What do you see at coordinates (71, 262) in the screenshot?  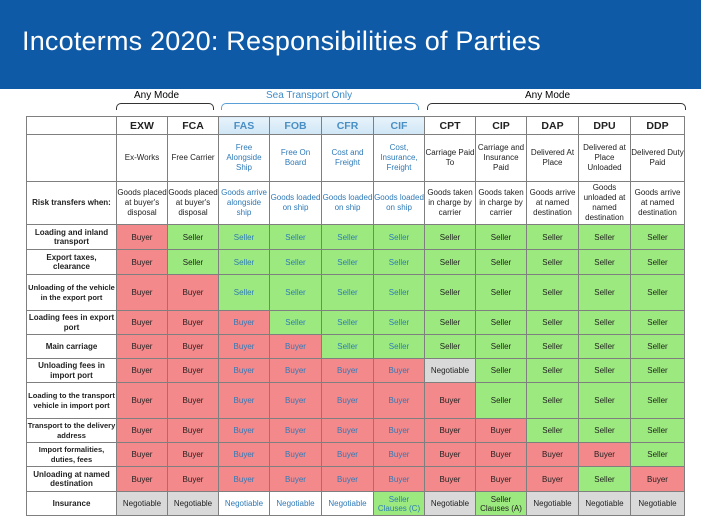 I see `responsibility-label: Export taxes, clearance` at bounding box center [71, 262].